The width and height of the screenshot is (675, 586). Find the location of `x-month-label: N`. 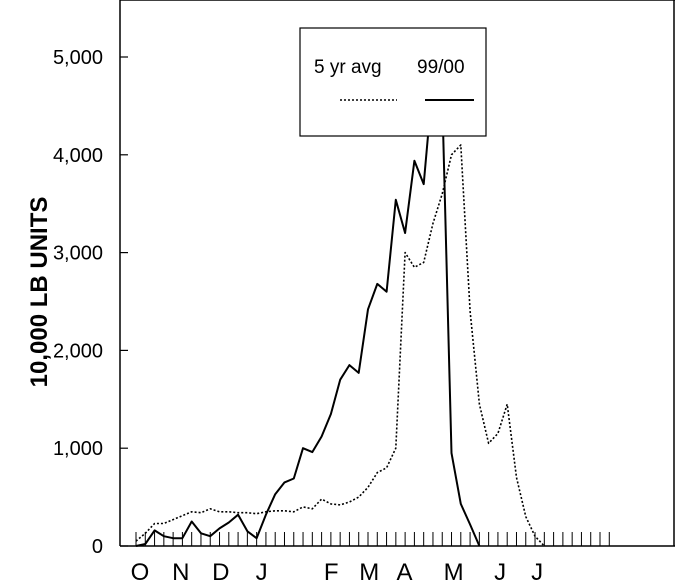

x-month-label: N is located at coordinates (180, 572).